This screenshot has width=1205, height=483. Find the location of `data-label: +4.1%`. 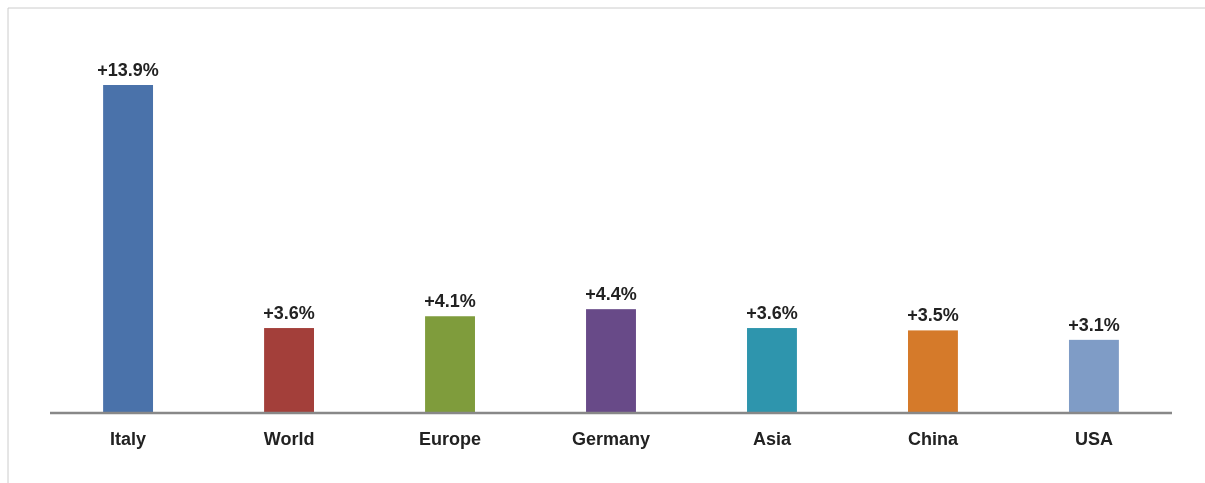

data-label: +4.1% is located at coordinates (450, 301).